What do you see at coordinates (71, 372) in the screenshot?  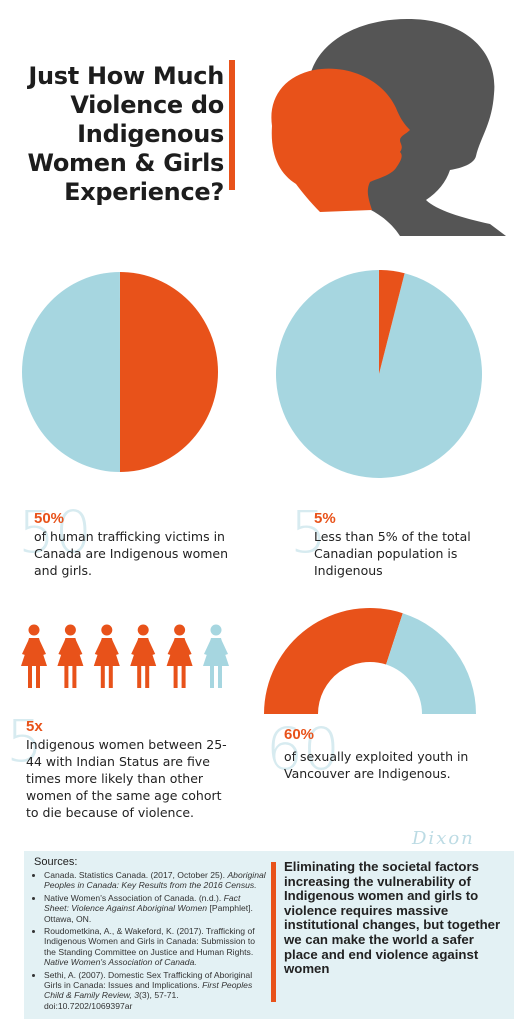 I see `pie-slice-other` at bounding box center [71, 372].